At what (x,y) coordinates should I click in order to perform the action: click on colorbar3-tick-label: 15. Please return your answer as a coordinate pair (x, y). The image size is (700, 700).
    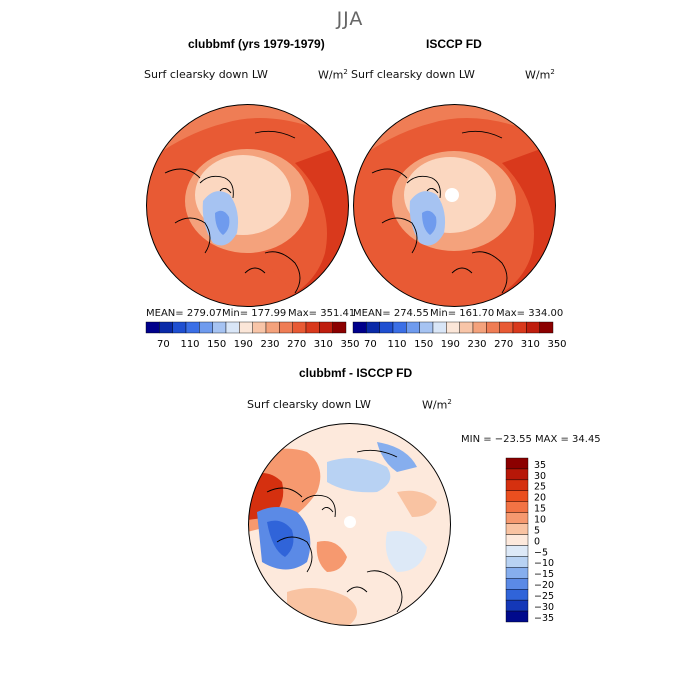
    Looking at the image, I should click on (540, 509).